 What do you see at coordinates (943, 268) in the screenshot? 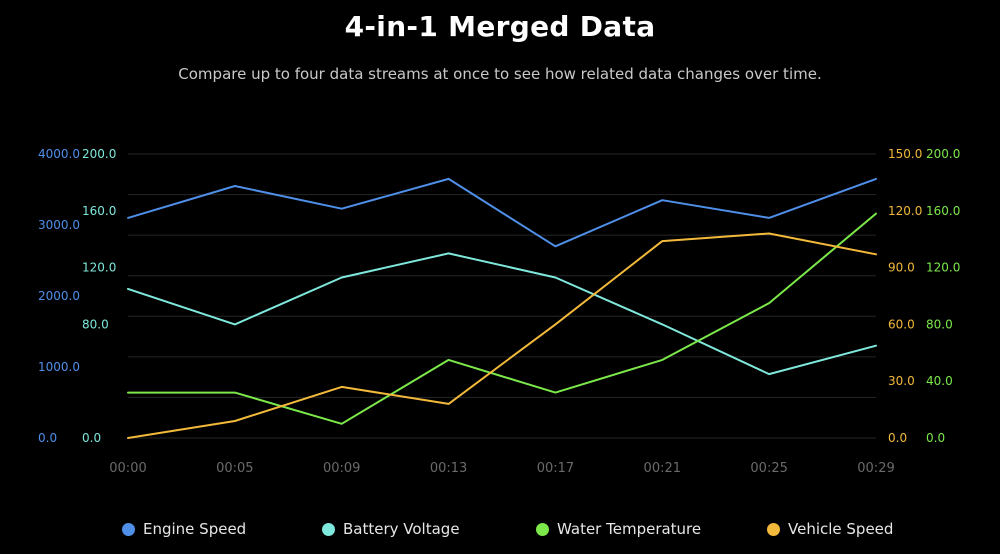
I see `water-axis-tick-label: 120.0` at bounding box center [943, 268].